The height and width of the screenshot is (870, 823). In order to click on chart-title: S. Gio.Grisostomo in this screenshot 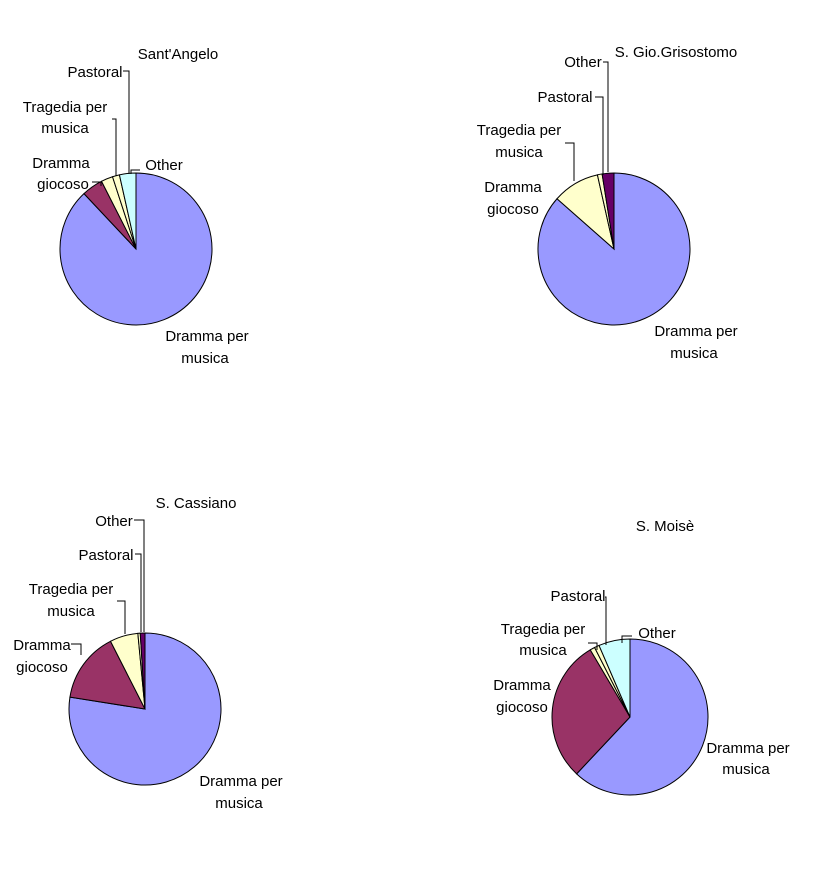, I will do `click(676, 52)`.